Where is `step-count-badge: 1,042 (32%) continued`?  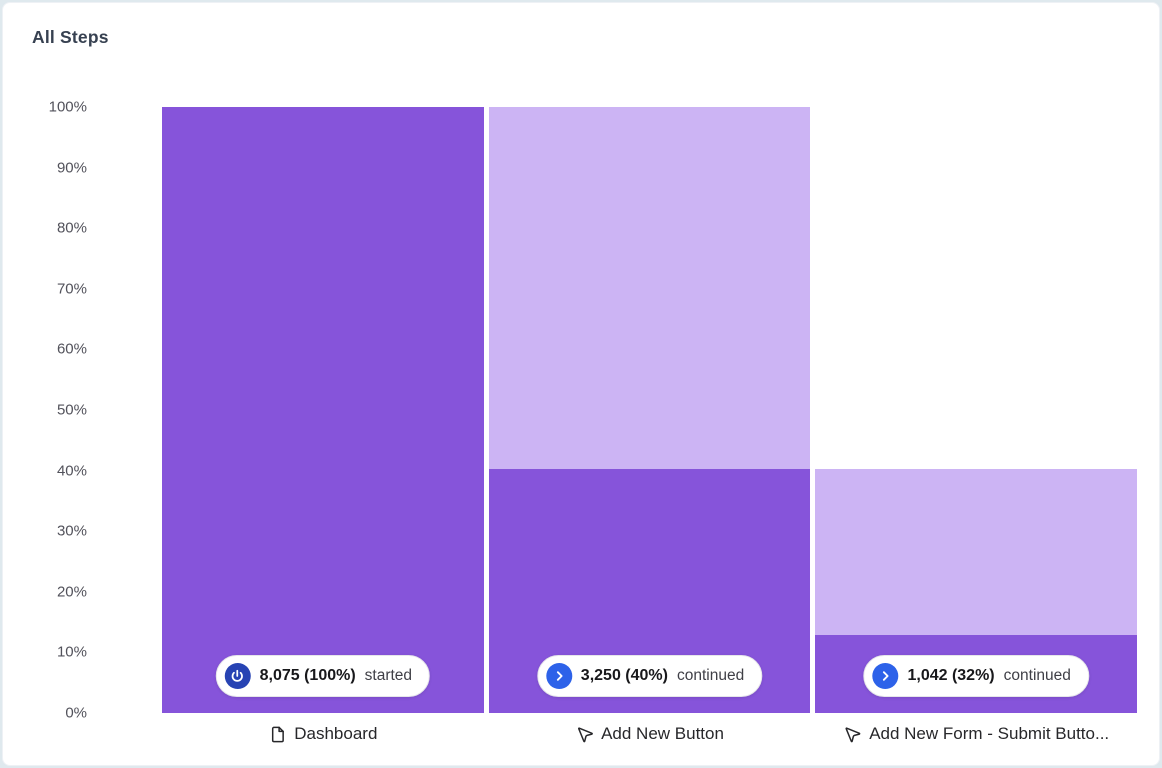 step-count-badge: 1,042 (32%) continued is located at coordinates (976, 676).